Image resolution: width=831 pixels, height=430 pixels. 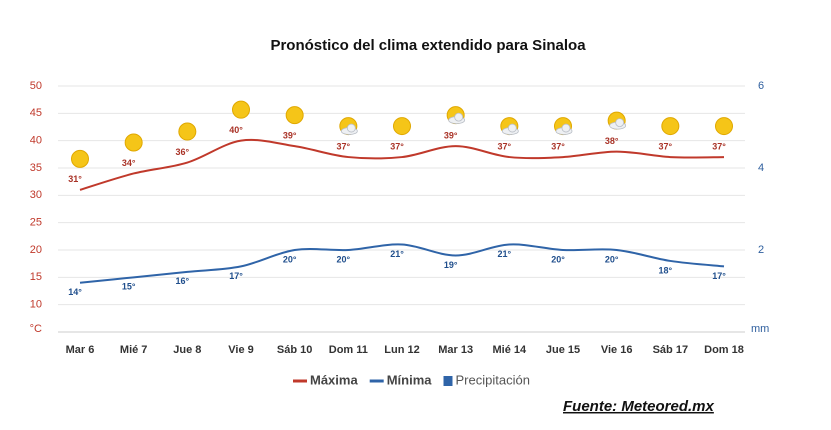 I want to click on x-tick-label: Sáb 17, so click(x=670, y=350).